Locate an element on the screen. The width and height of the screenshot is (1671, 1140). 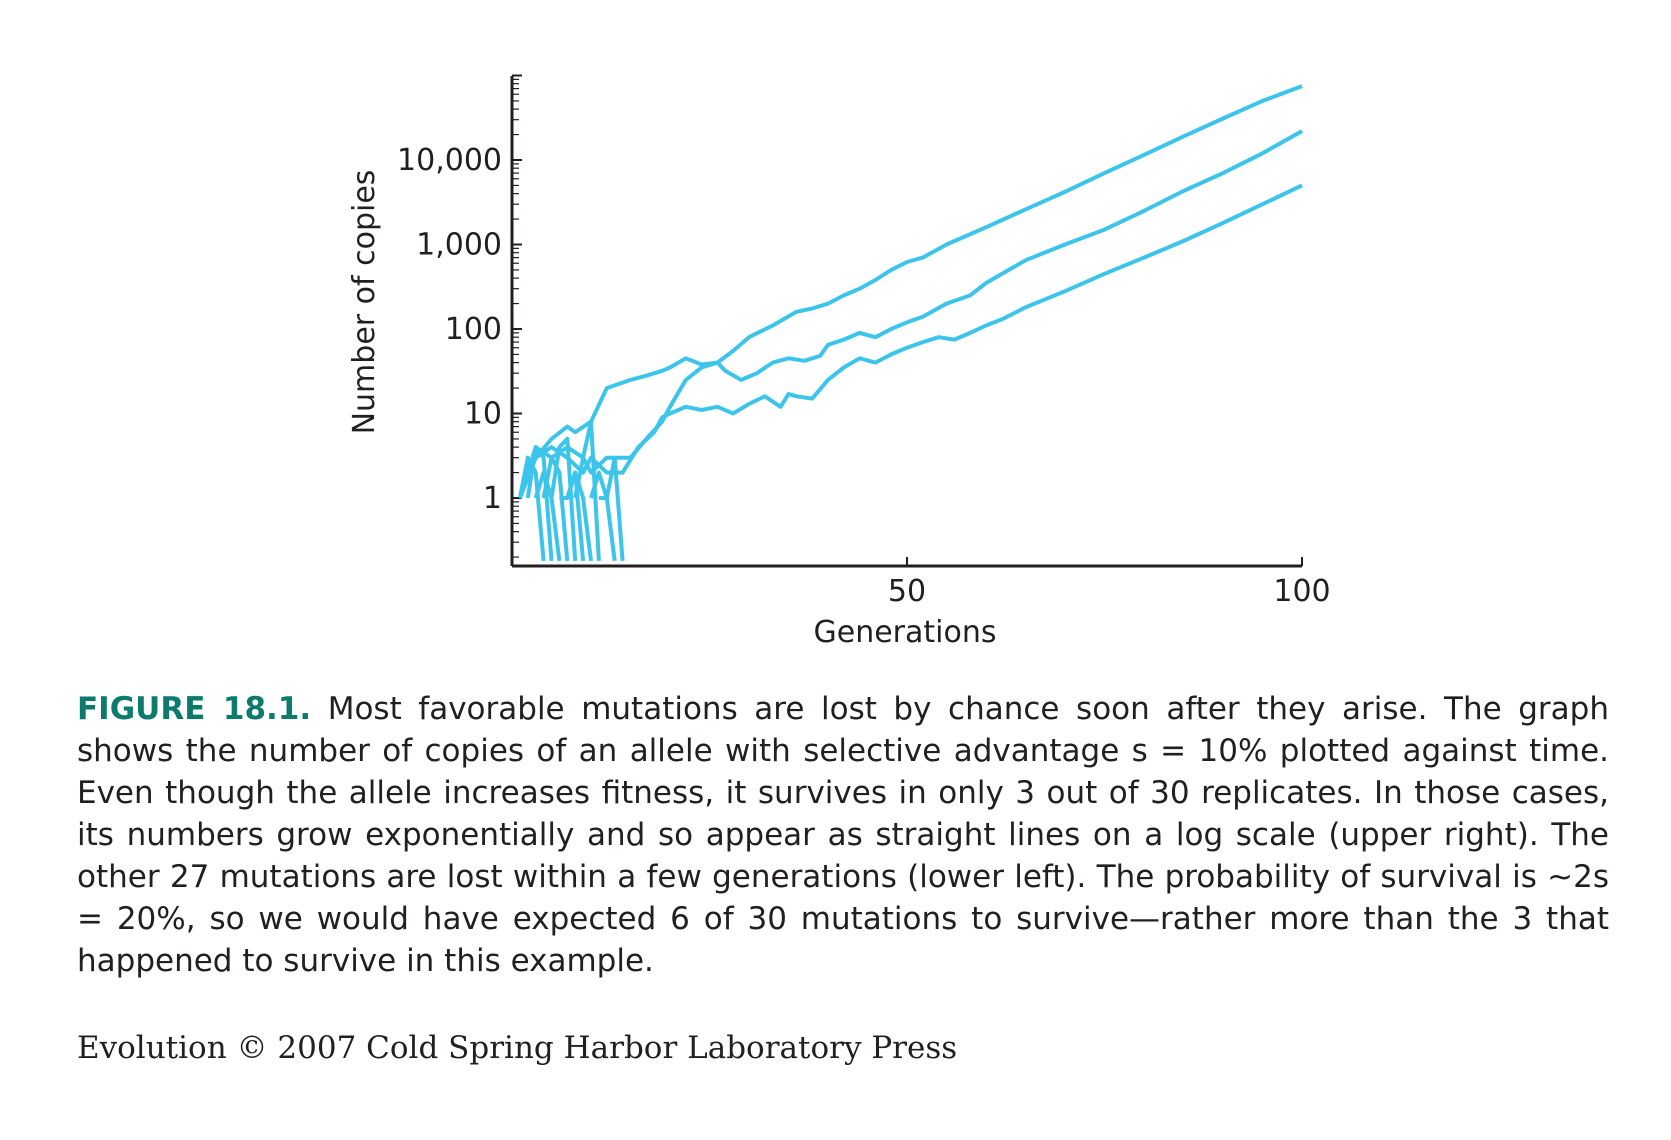
y-tick-label: 10 is located at coordinates (483, 414).